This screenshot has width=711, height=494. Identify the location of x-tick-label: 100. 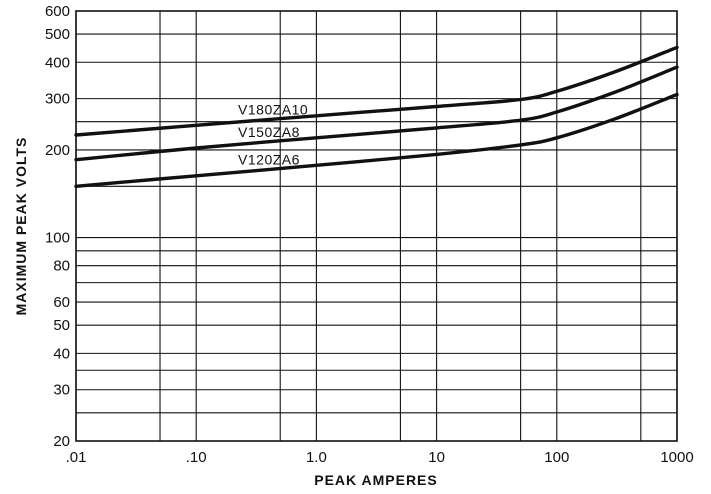
(556, 457).